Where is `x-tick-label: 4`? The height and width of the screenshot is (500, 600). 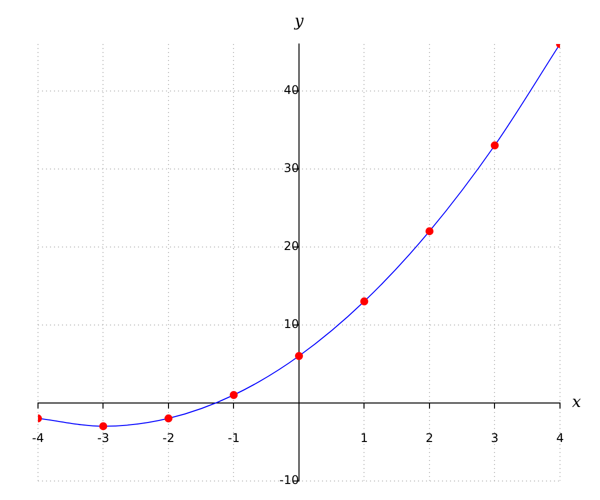
x-tick-label: 4 is located at coordinates (560, 438).